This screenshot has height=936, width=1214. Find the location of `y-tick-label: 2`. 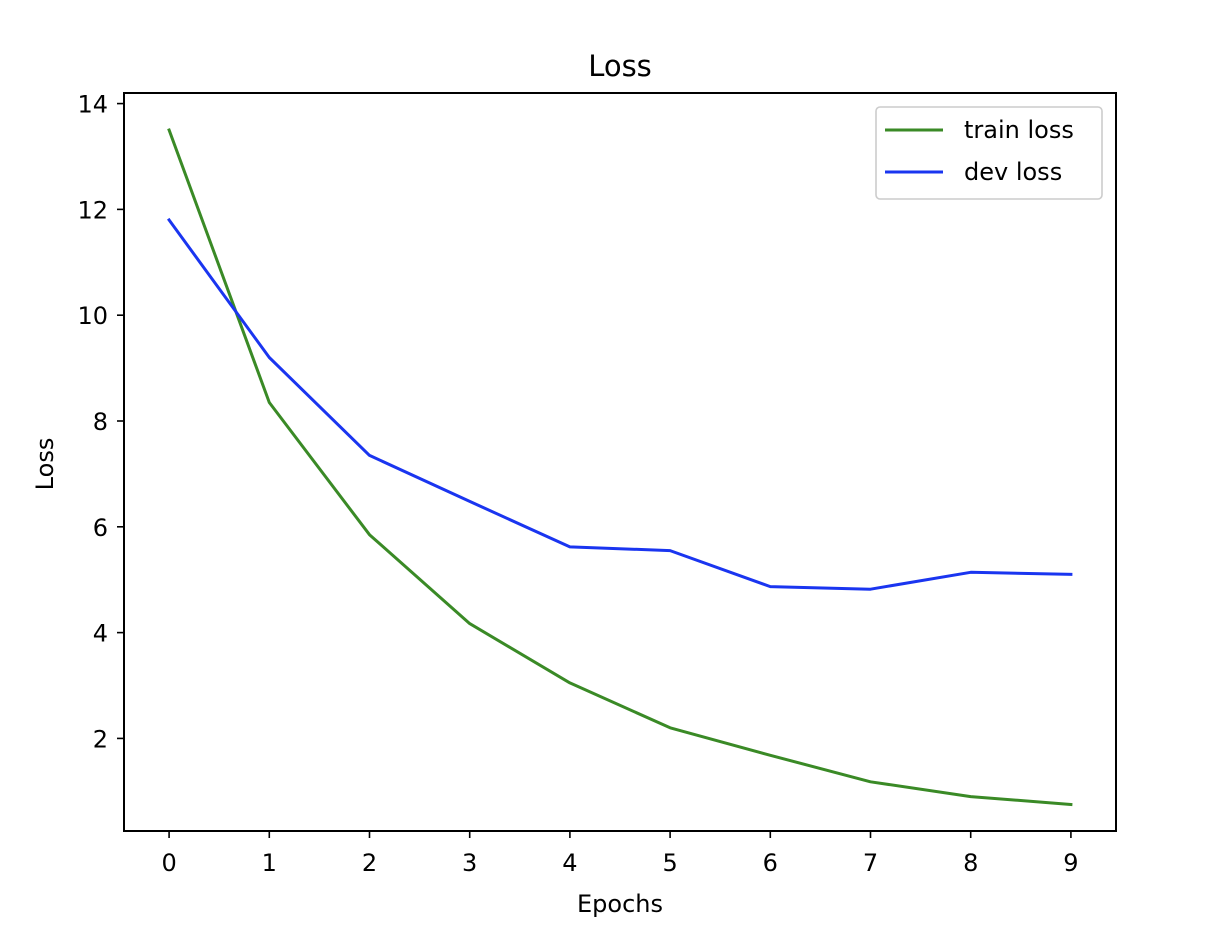

y-tick-label: 2 is located at coordinates (100, 739).